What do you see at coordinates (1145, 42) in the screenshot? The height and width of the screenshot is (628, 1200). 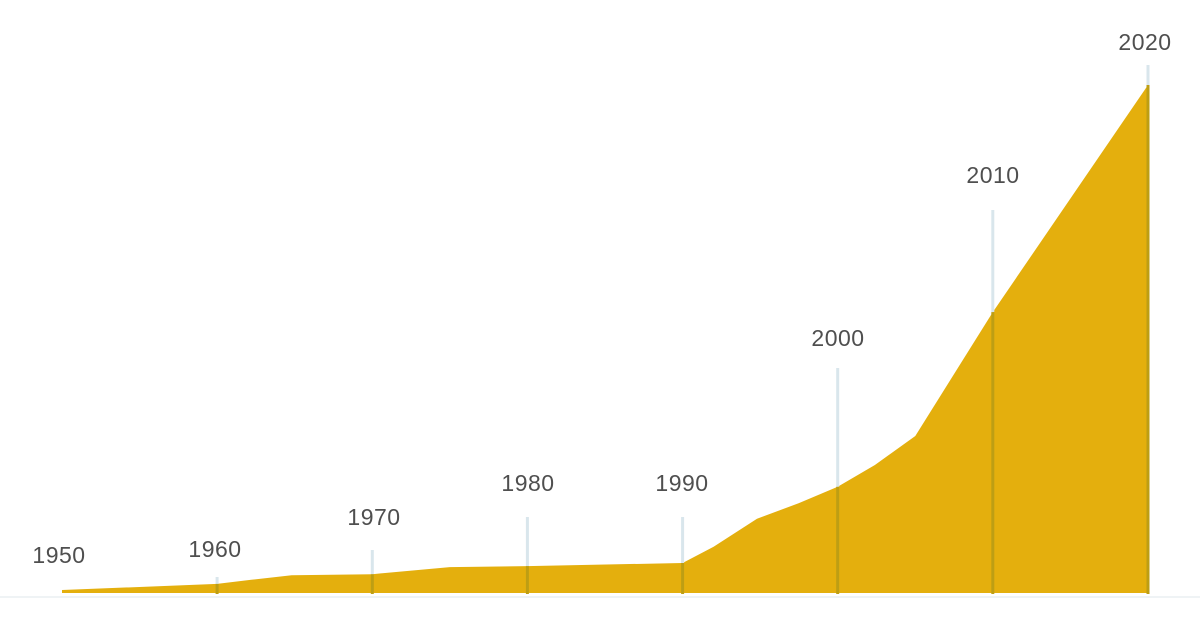 I see `year-label-2020: 2020` at bounding box center [1145, 42].